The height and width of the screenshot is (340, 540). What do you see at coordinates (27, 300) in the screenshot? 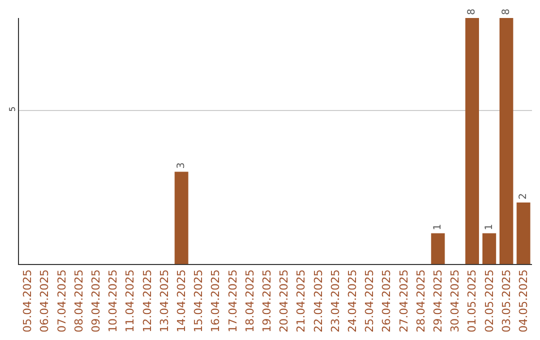
I see `x-tick-label: 05.04.2025` at bounding box center [27, 300].